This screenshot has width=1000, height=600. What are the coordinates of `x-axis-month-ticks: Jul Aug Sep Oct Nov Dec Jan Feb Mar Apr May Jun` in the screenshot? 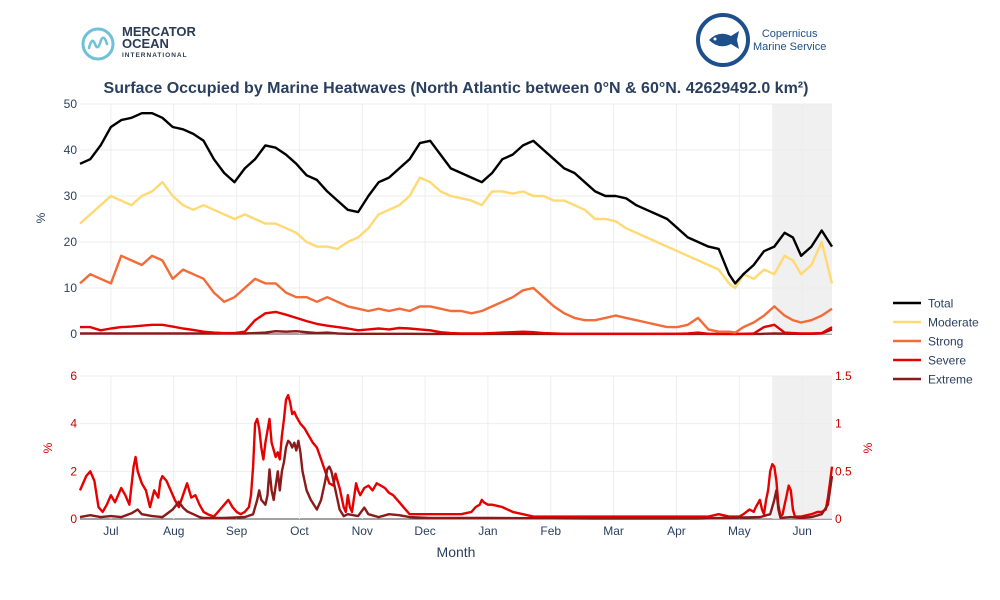 It's located at (457, 531).